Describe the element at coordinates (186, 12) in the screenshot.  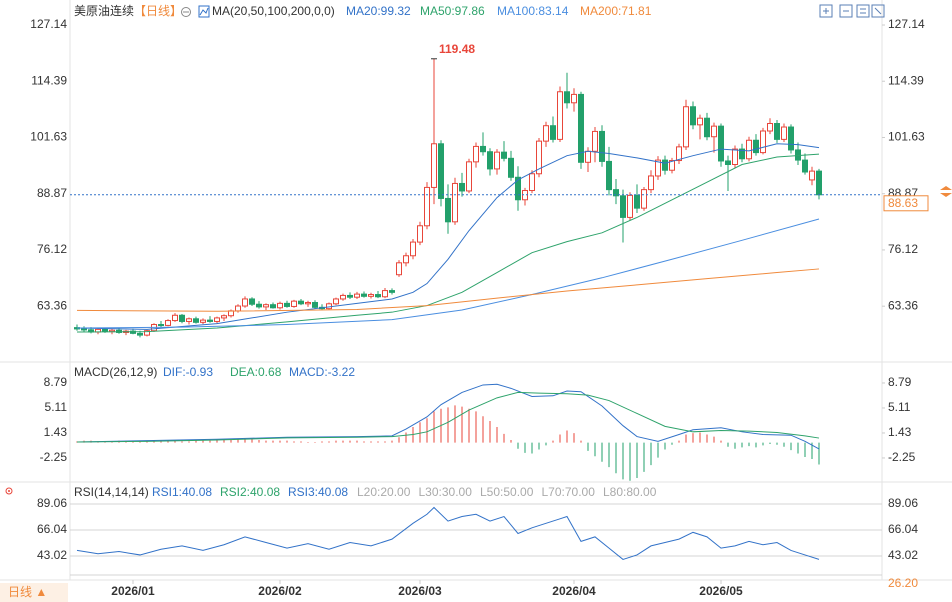
I see `collapse-icon` at that location.